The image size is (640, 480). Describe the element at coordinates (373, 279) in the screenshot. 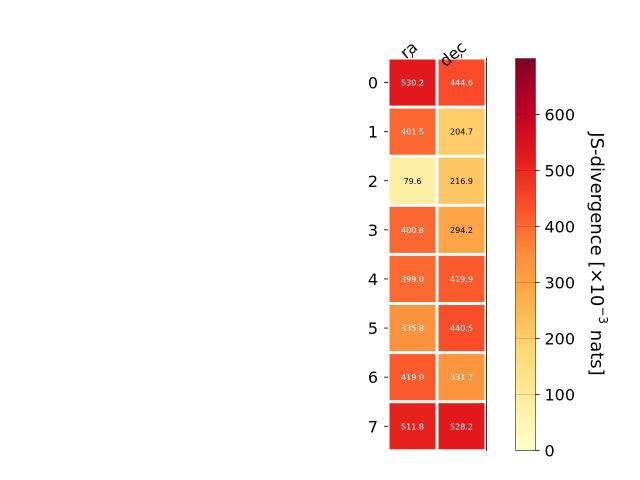

I see `y-tick-label: 4` at that location.